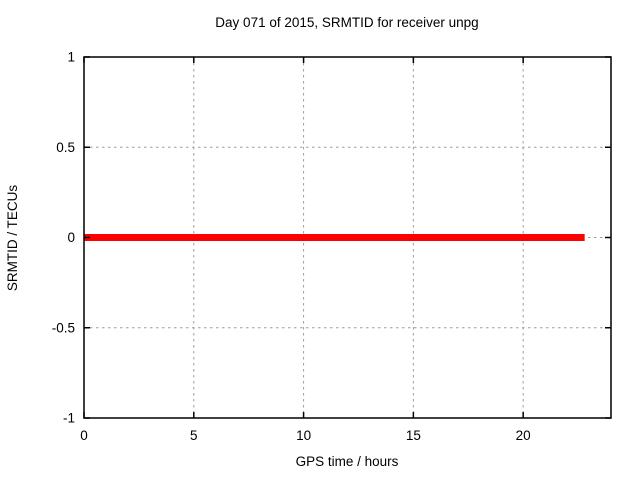 The height and width of the screenshot is (480, 640). What do you see at coordinates (413, 435) in the screenshot?
I see `x-tick-label: 15` at bounding box center [413, 435].